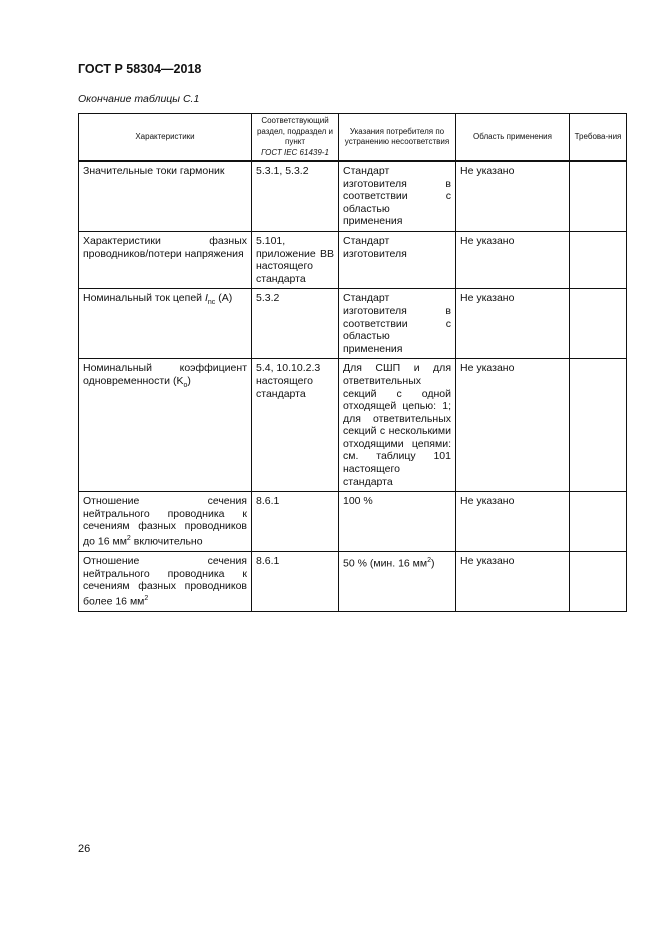  I want to click on cell: 50 % (мин. 16 мм2), so click(397, 581).